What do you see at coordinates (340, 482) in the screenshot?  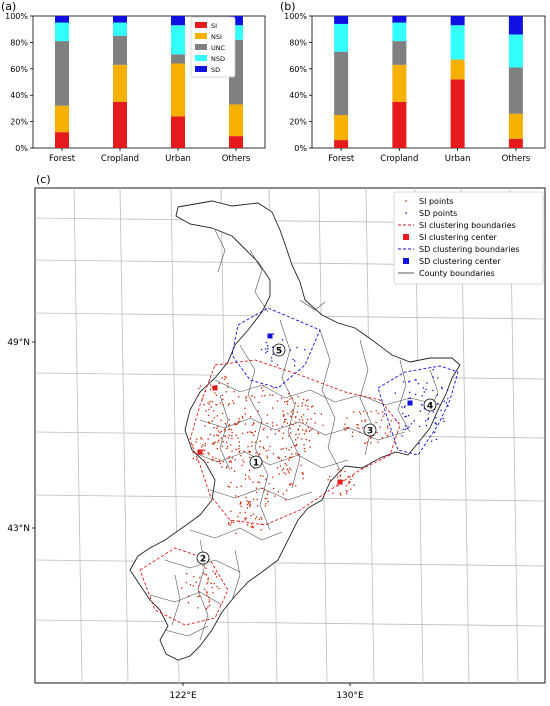 I see `si-cluster-center` at bounding box center [340, 482].